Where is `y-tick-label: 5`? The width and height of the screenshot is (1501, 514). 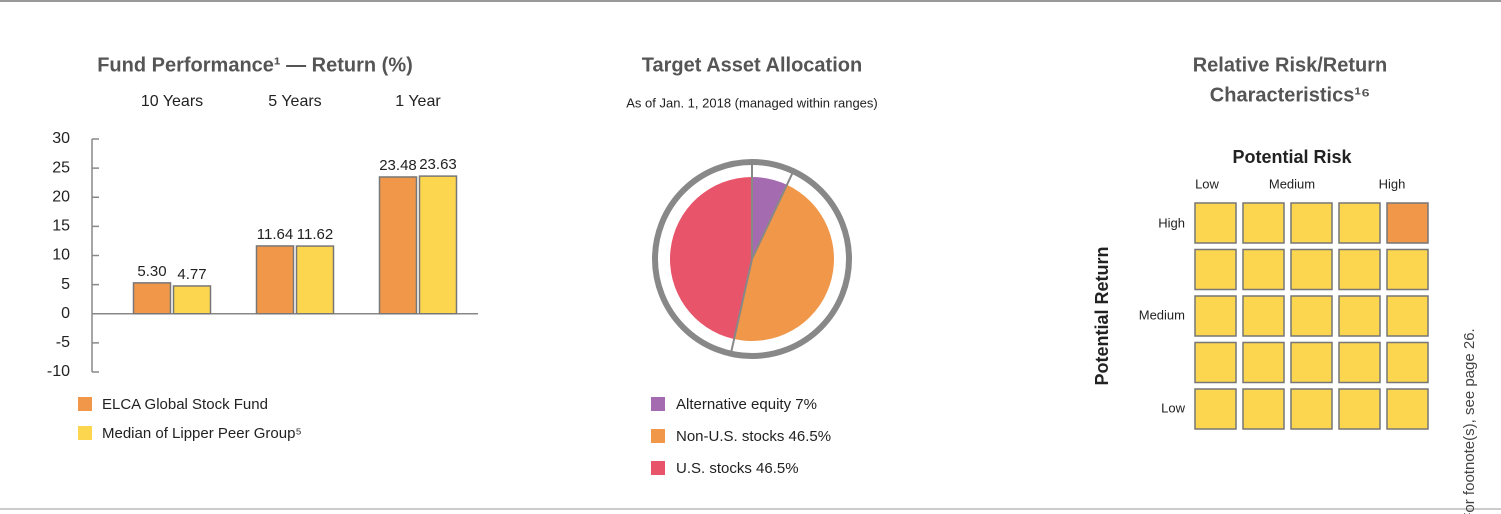
y-tick-label: 5 is located at coordinates (65, 284).